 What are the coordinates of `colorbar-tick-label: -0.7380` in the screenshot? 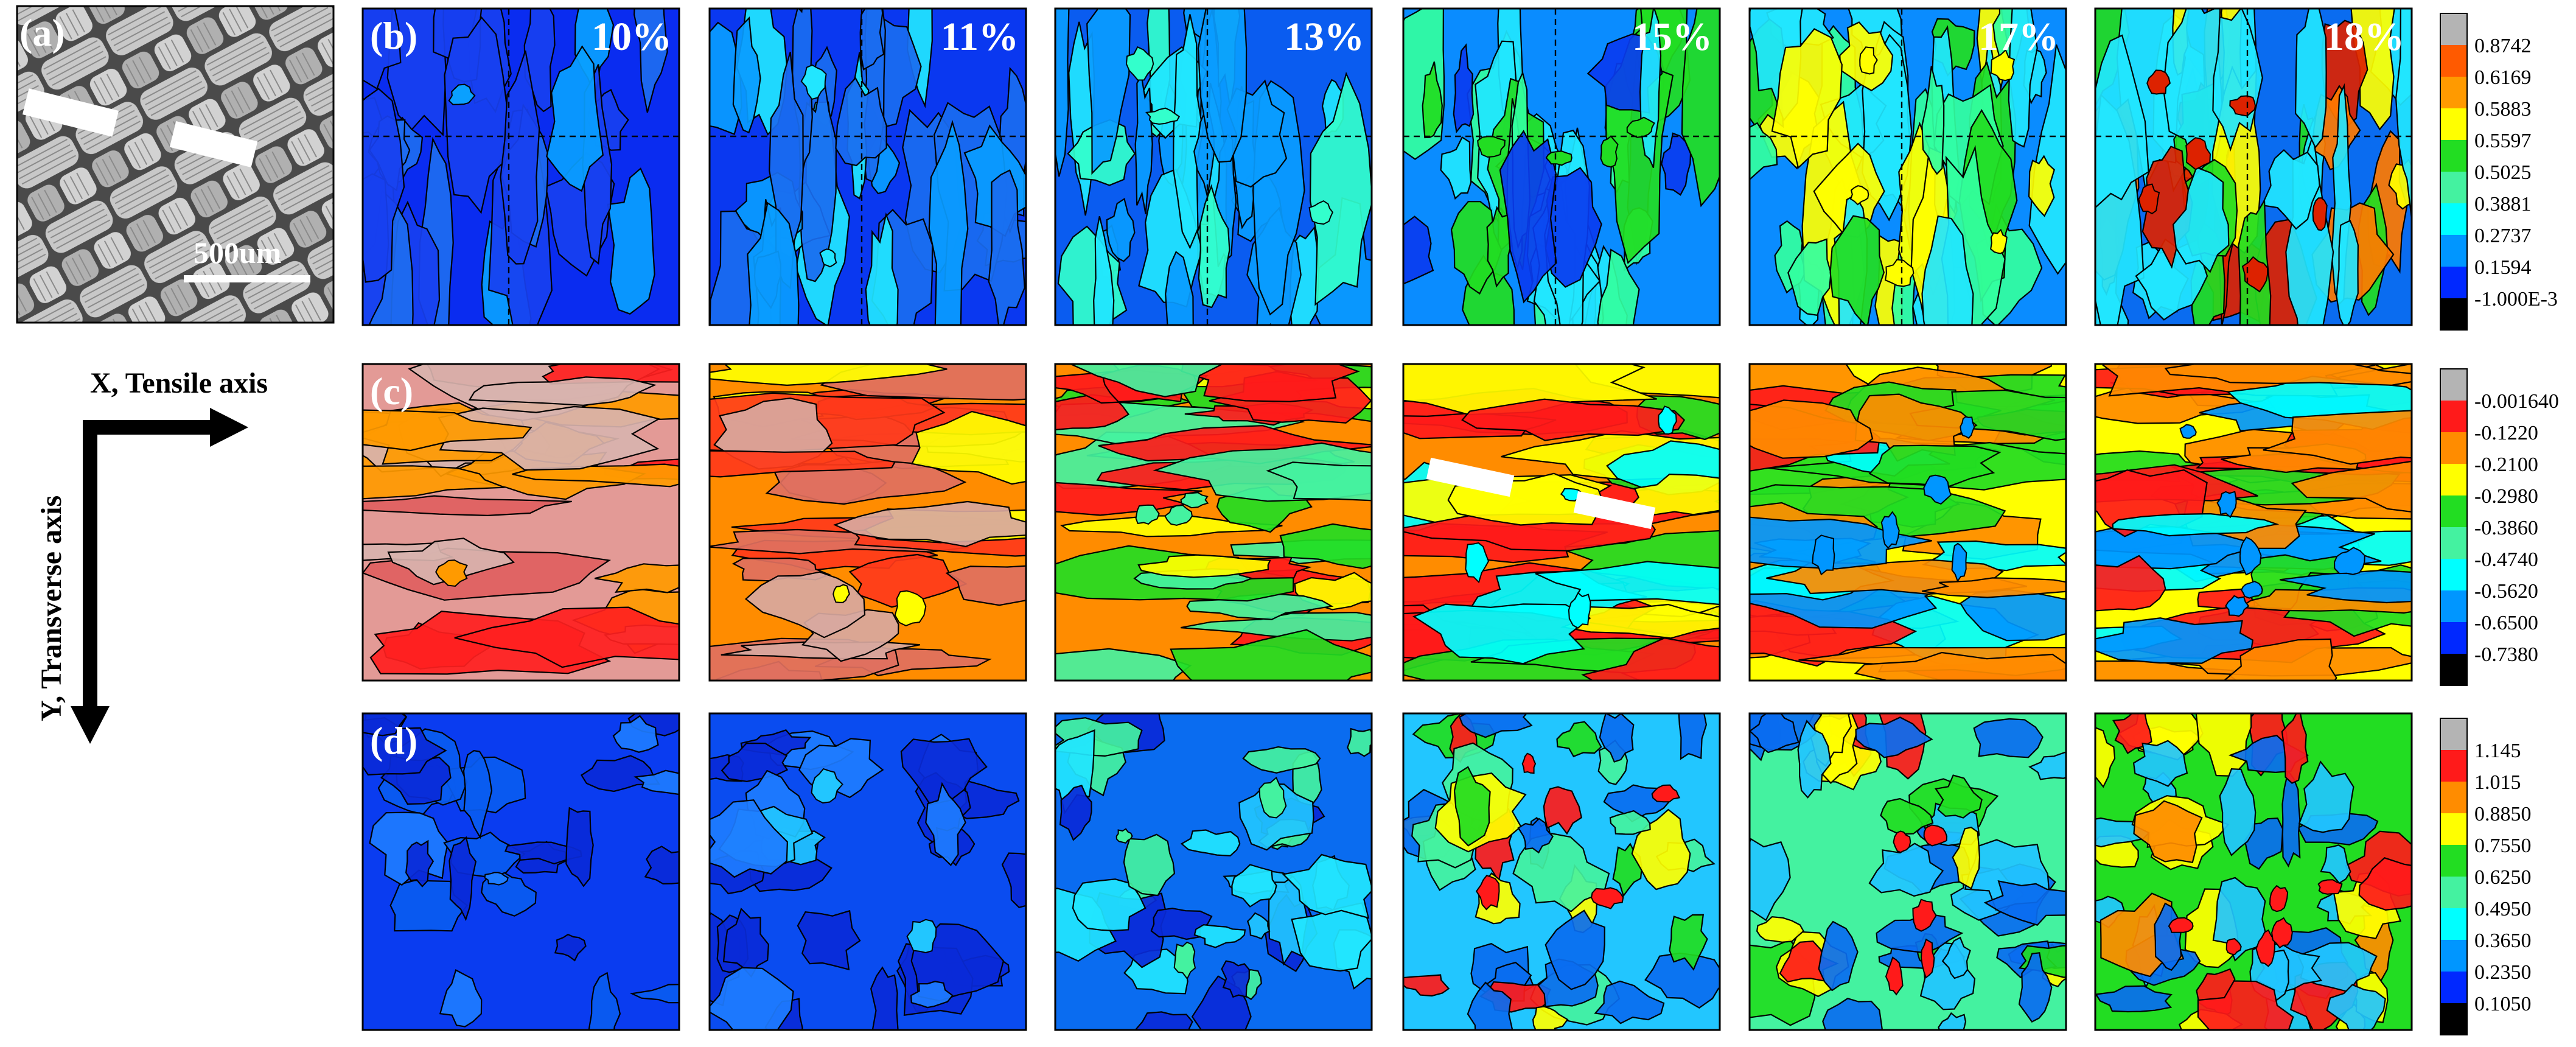 It's located at (2506, 654).